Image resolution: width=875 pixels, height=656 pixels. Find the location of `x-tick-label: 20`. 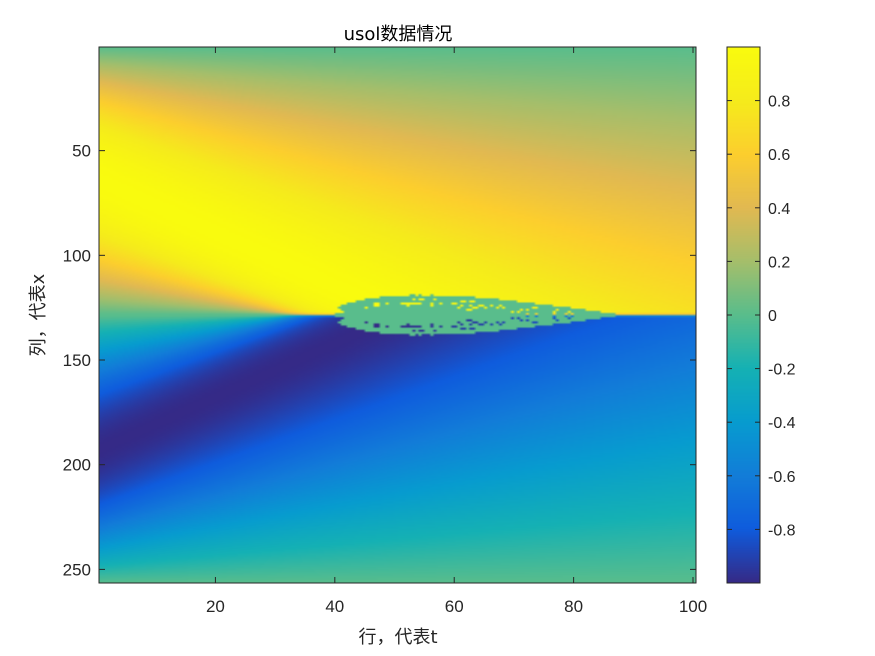

x-tick-label: 20 is located at coordinates (215, 606).